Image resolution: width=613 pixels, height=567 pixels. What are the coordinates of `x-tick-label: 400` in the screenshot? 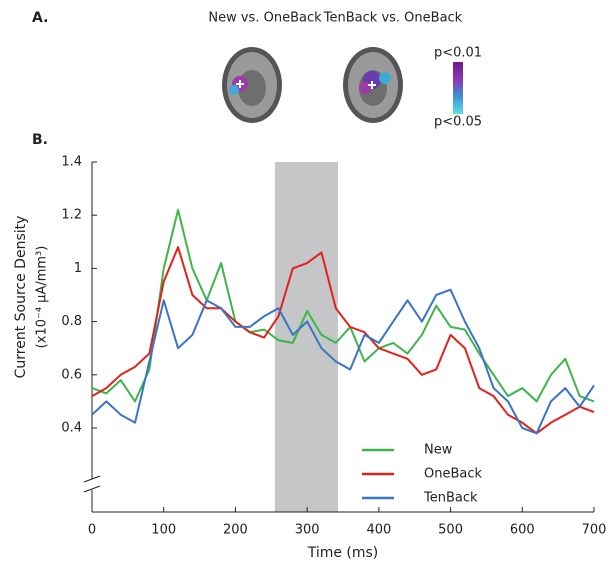 It's located at (378, 530).